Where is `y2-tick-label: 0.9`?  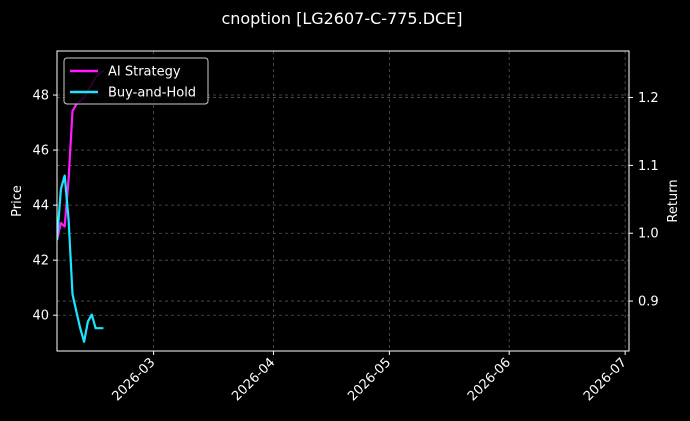
y2-tick-label: 0.9 is located at coordinates (648, 302).